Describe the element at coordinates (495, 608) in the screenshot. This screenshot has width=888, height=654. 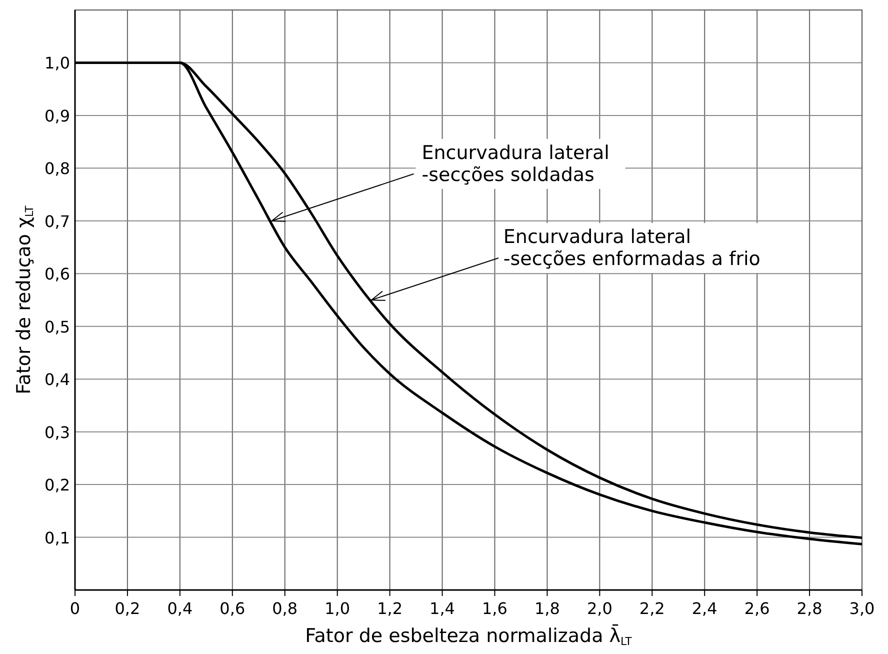
I see `x-tick-label: 1,6` at that location.